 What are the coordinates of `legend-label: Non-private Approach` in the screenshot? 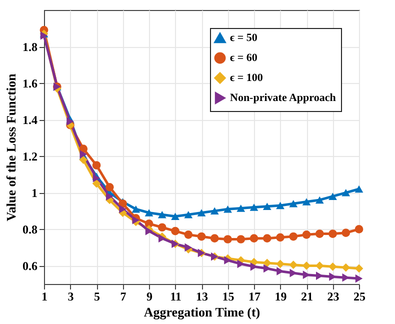 It's located at (283, 98).